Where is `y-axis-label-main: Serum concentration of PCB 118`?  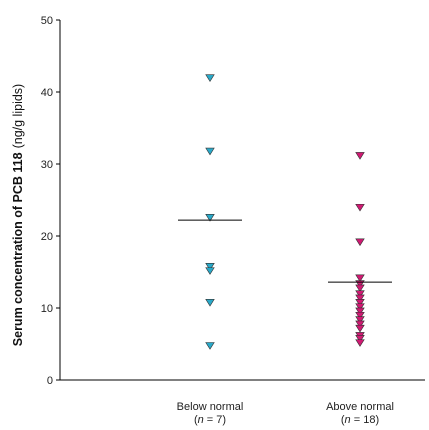 y-axis-label-main: Serum concentration of PCB 118 is located at coordinates (18, 249).